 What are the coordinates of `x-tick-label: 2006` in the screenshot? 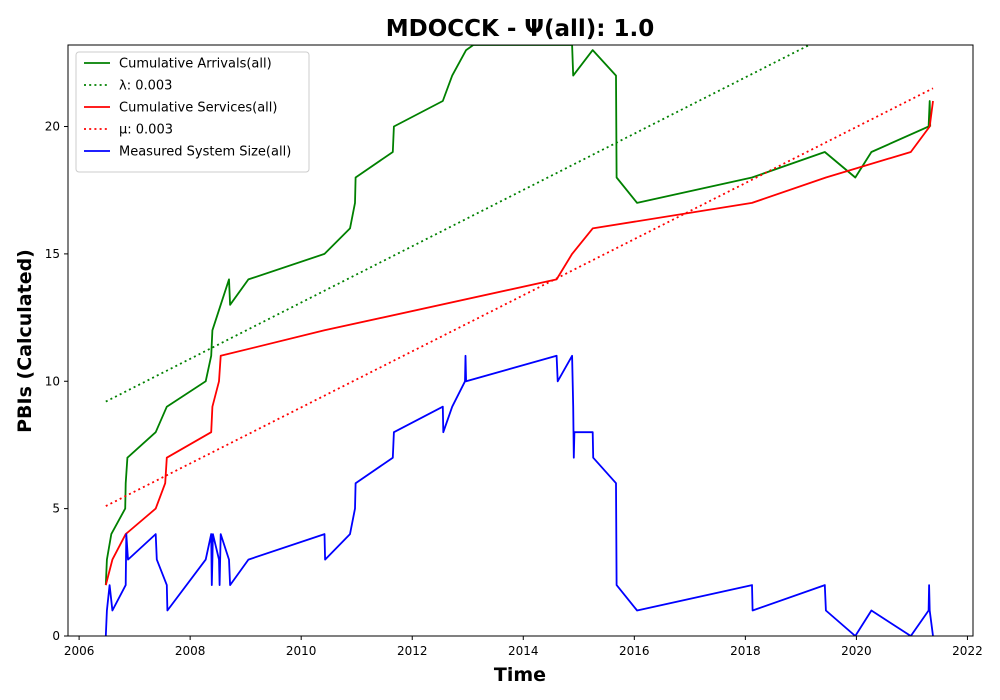 It's located at (79, 651).